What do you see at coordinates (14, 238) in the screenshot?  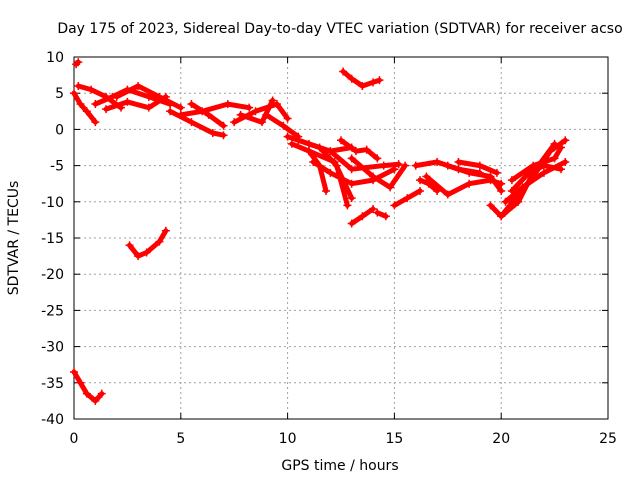 I see `y-axis-label: SDTVAR / TECUs` at bounding box center [14, 238].